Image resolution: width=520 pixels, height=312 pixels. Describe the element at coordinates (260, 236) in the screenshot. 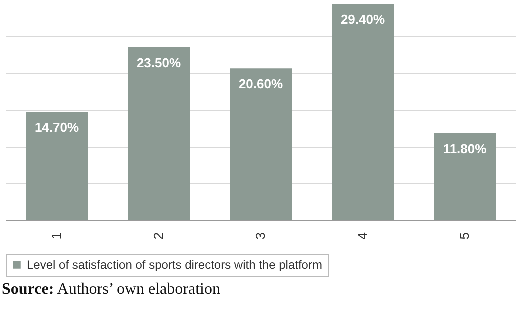

I see `x-tick-label: 3` at that location.